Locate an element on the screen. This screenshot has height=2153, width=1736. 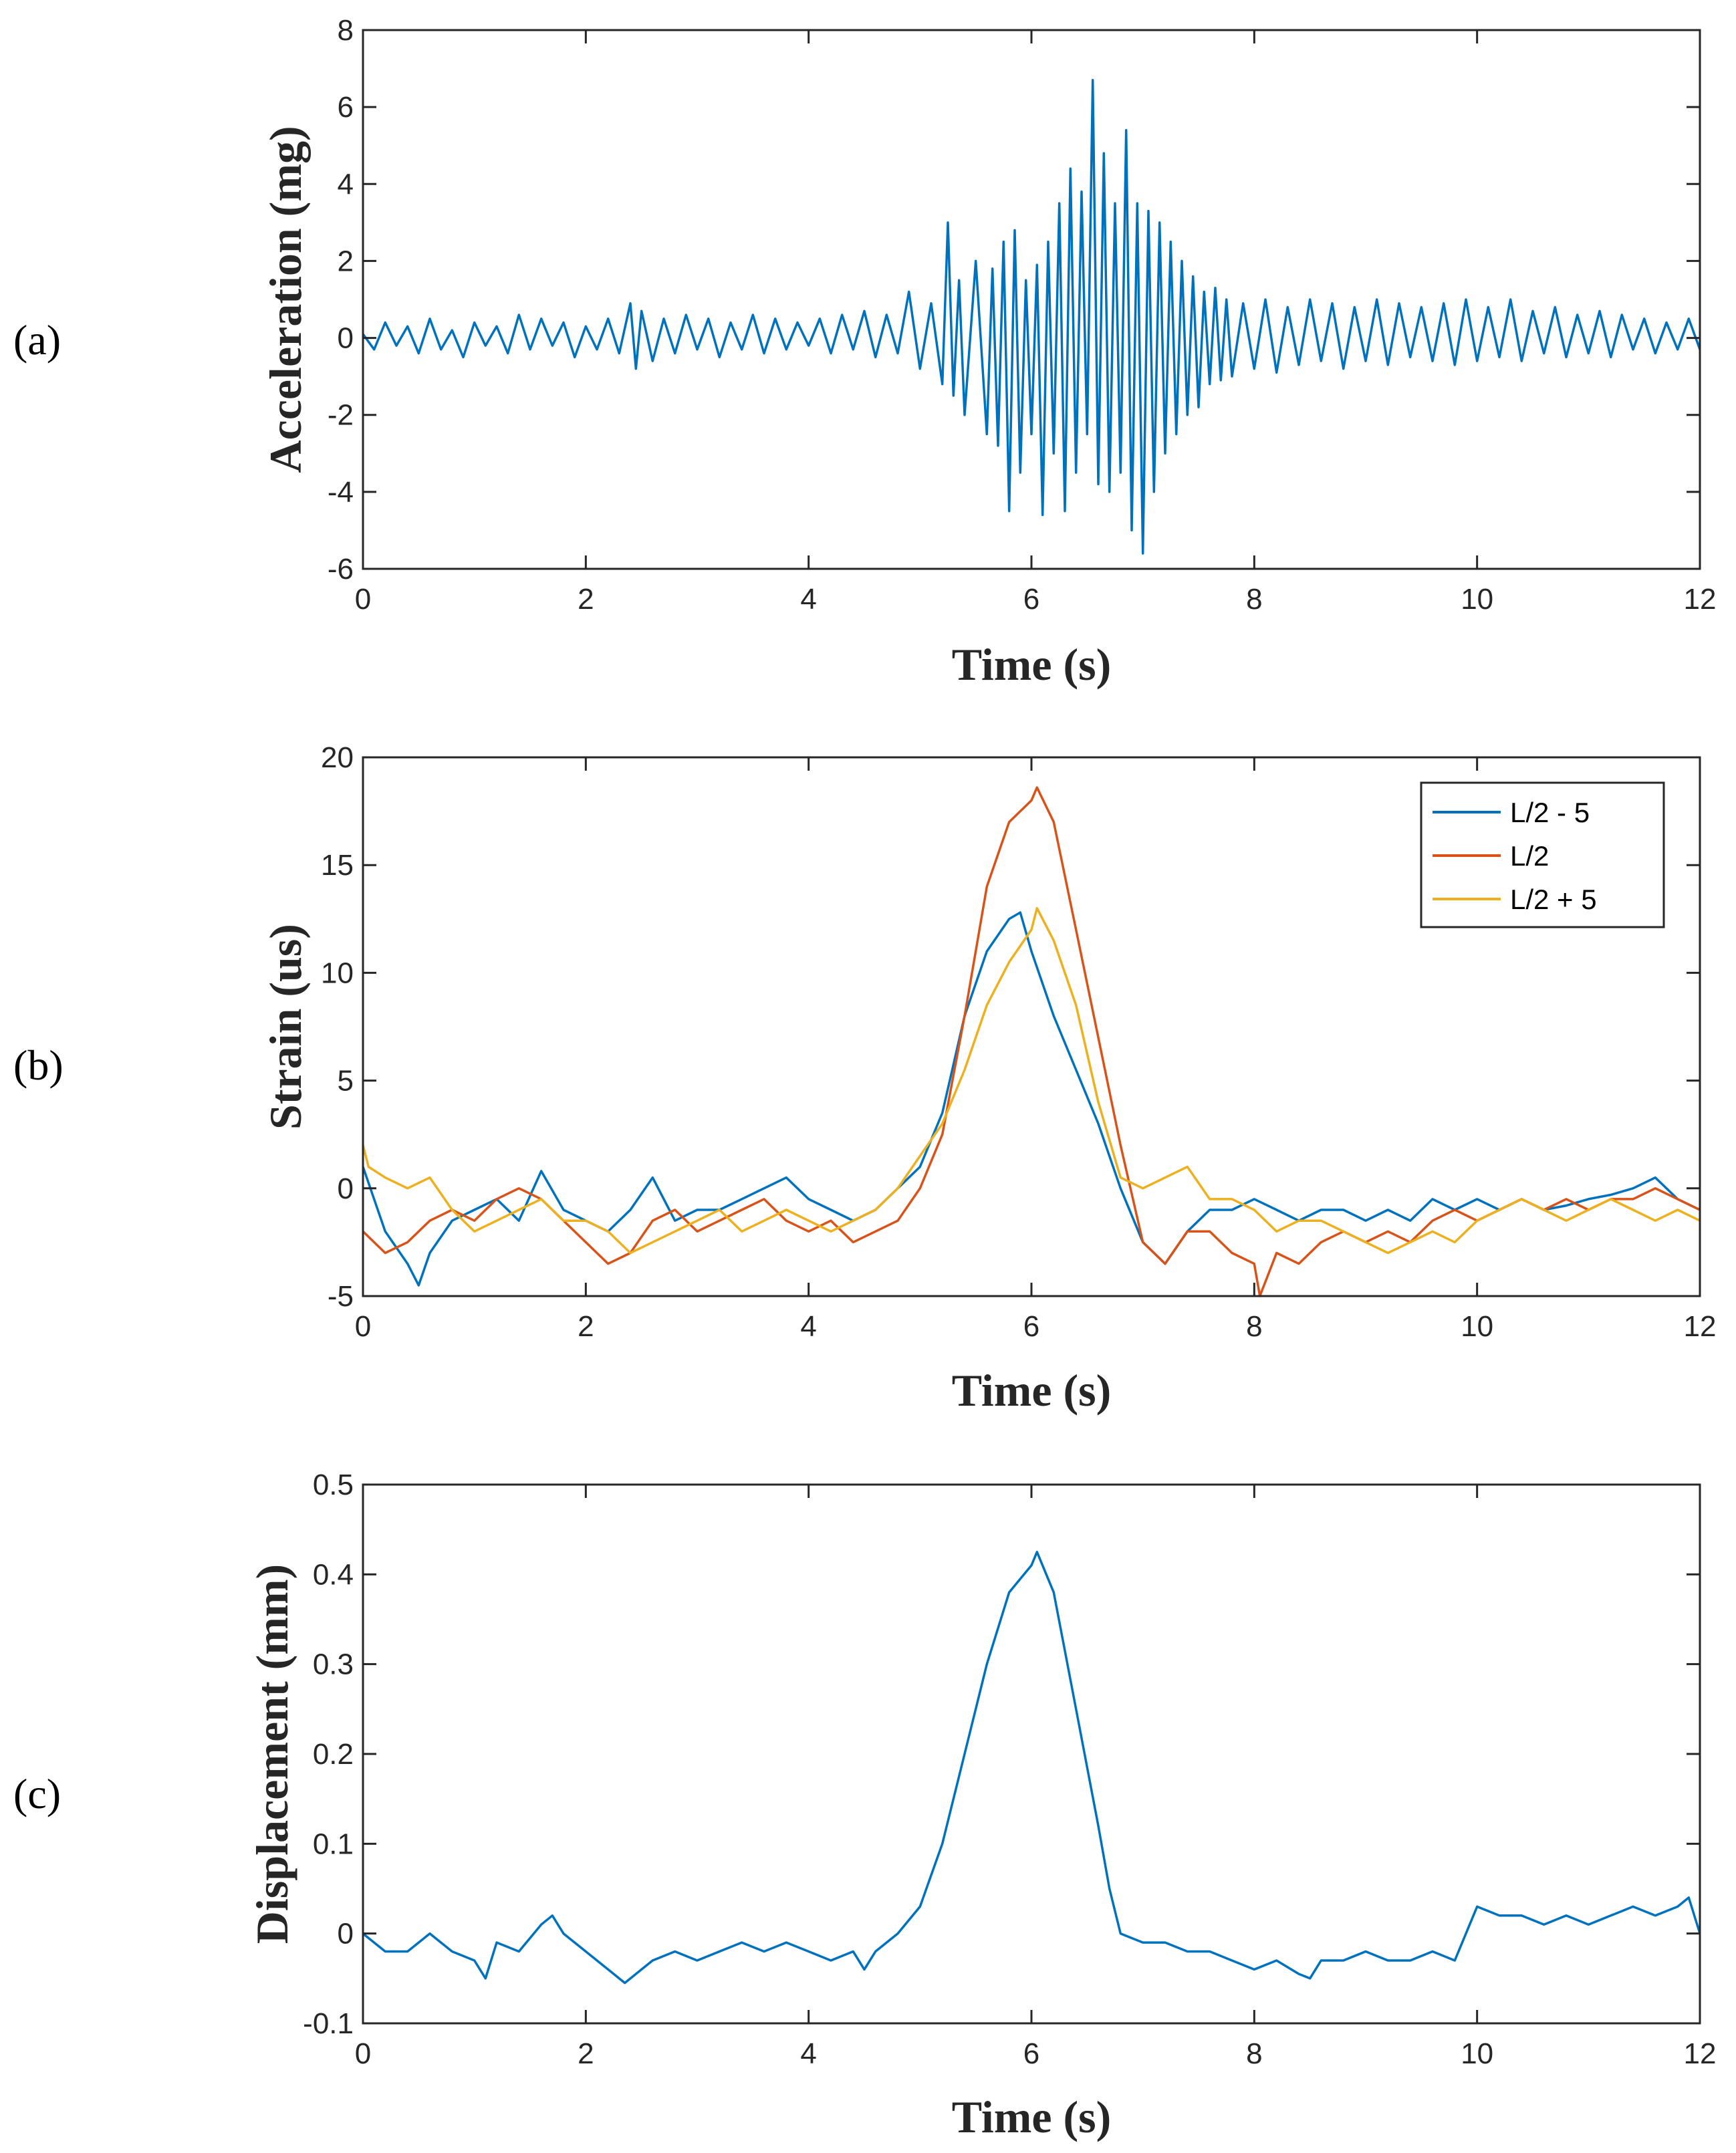
y-tick-label: -6 is located at coordinates (341, 569).